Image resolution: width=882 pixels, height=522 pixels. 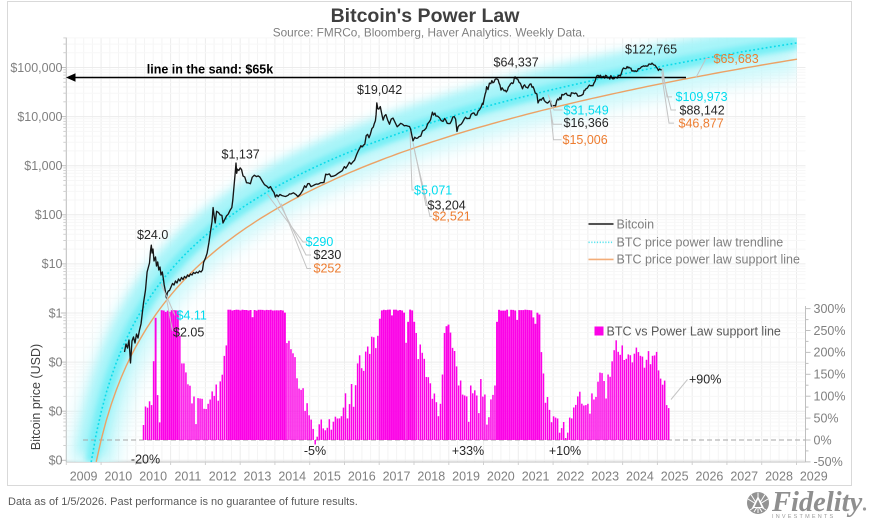 I want to click on svg-text: -5%, so click(x=315, y=451).